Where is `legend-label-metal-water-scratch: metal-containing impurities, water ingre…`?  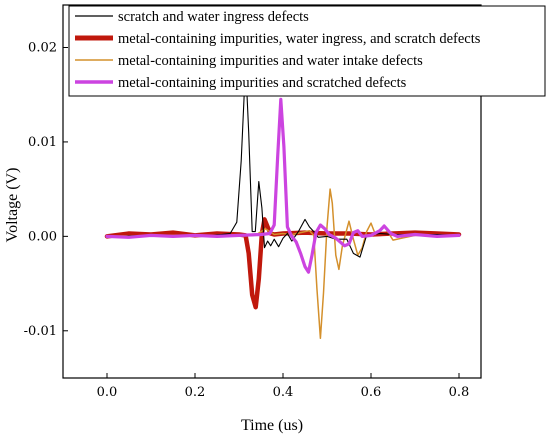
legend-label-metal-water-scratch: metal-containing impurities, water ingre… is located at coordinates (299, 39).